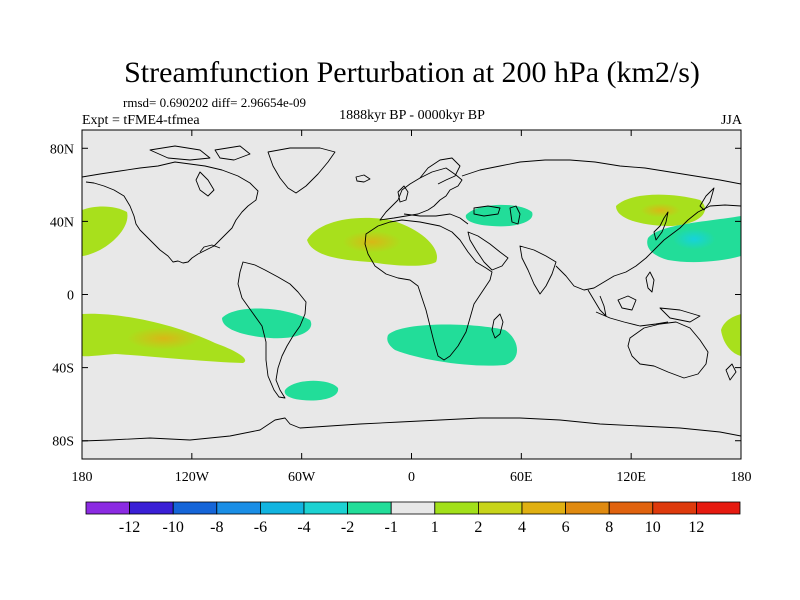  I want to click on coast-scandinavia, so click(440, 171).